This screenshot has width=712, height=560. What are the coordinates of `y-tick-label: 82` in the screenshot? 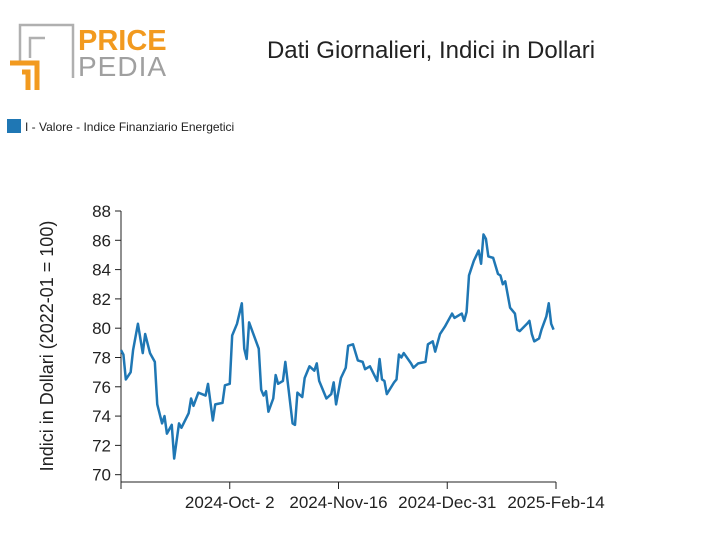 It's located at (101, 299).